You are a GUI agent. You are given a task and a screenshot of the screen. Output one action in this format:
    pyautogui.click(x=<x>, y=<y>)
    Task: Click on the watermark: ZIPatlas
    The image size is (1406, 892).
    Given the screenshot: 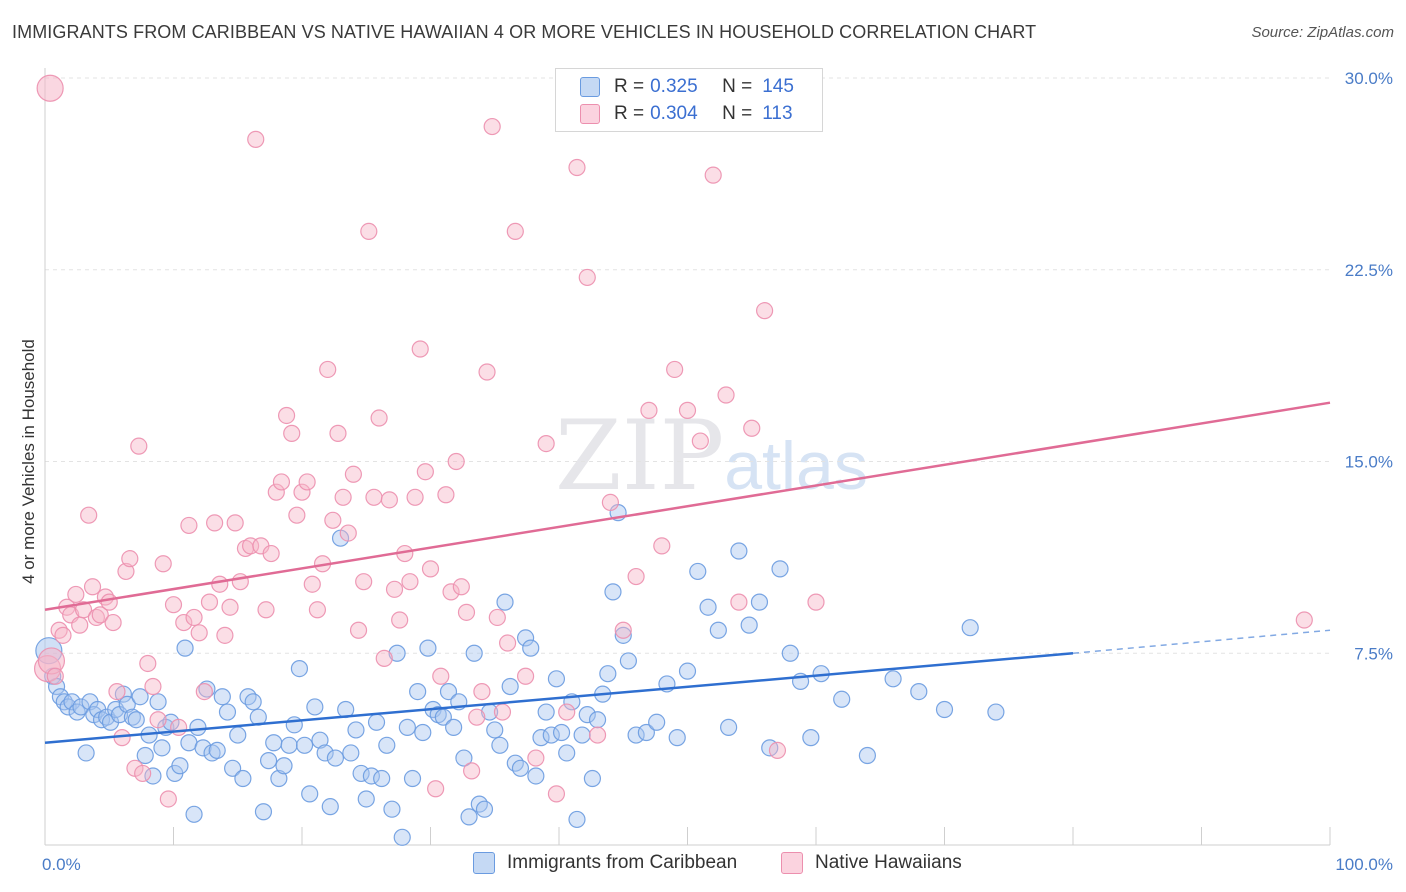 What is the action you would take?
    pyautogui.click(x=711, y=456)
    